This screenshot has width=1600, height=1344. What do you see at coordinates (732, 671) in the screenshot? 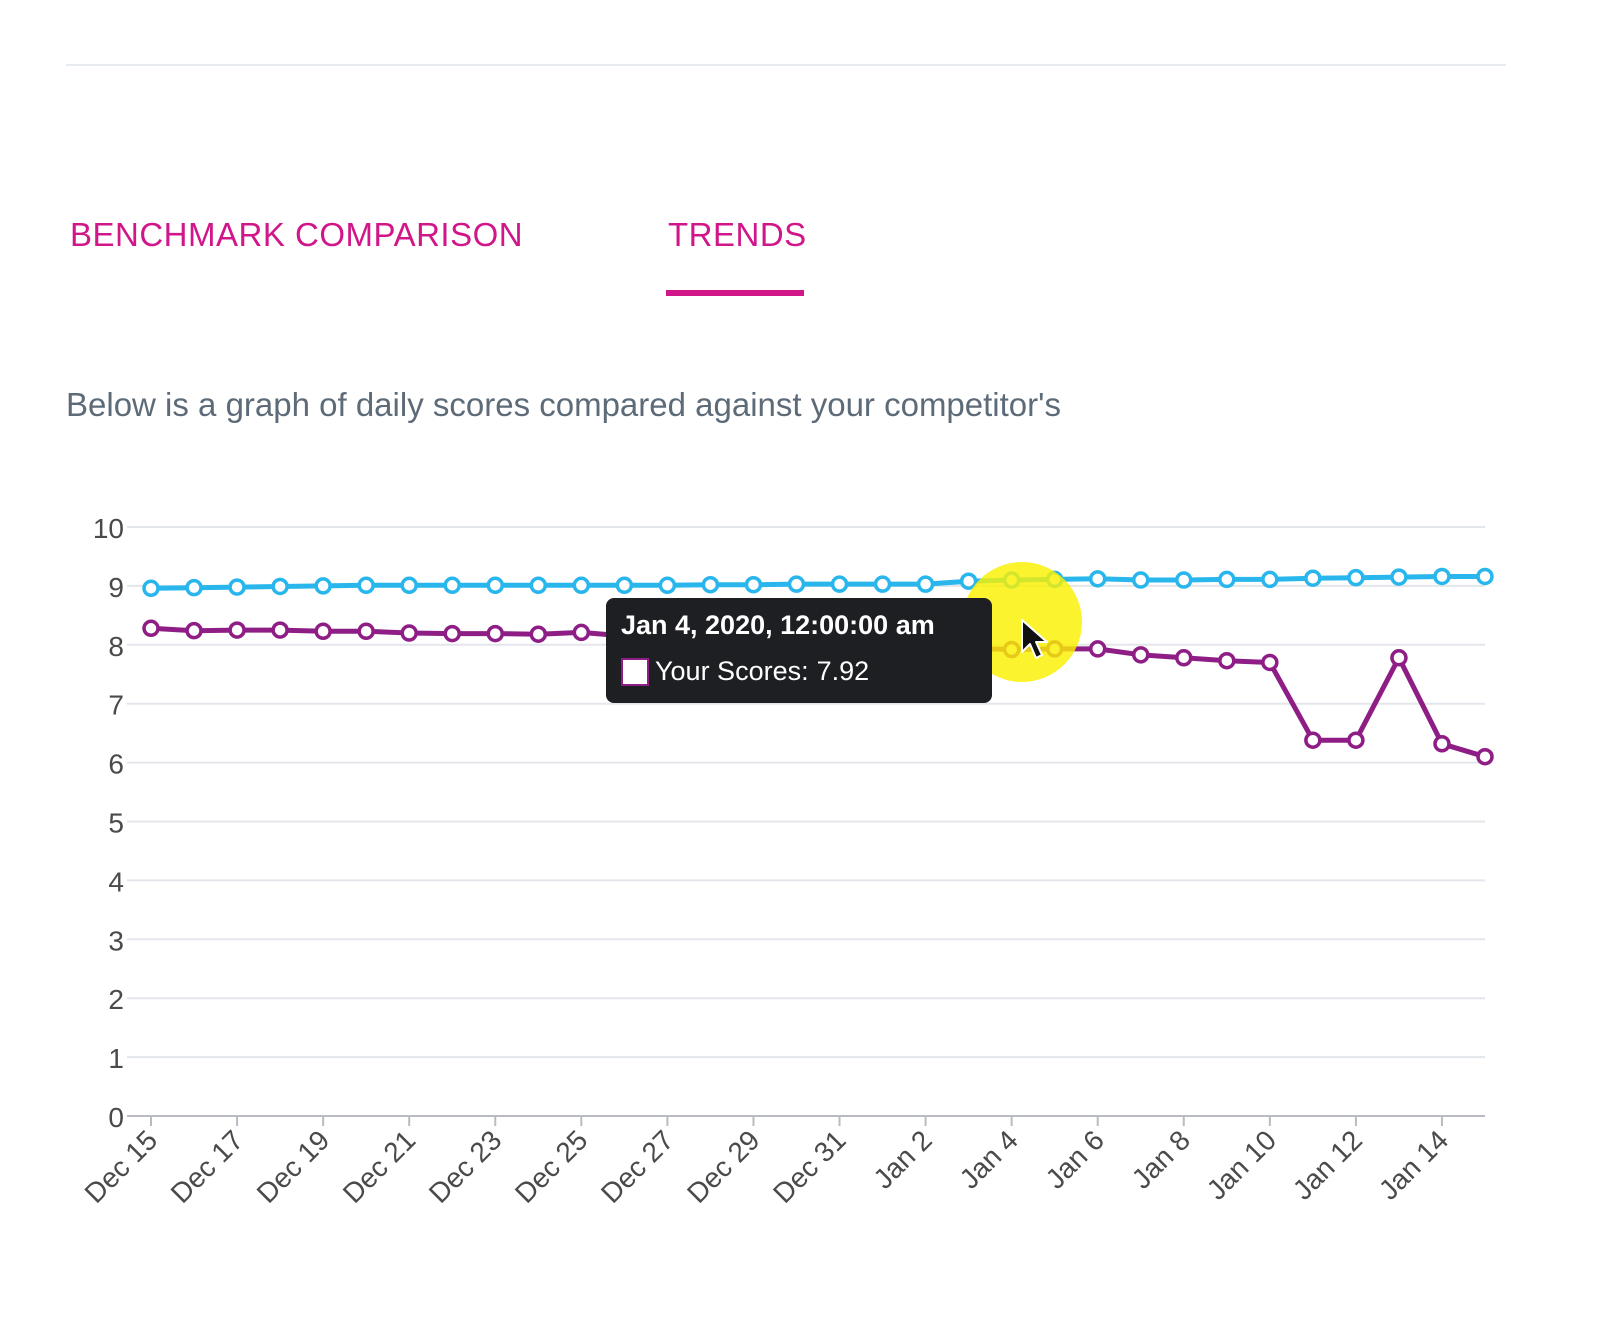
I see `tooltip-series-label: Your Scores:` at bounding box center [732, 671].